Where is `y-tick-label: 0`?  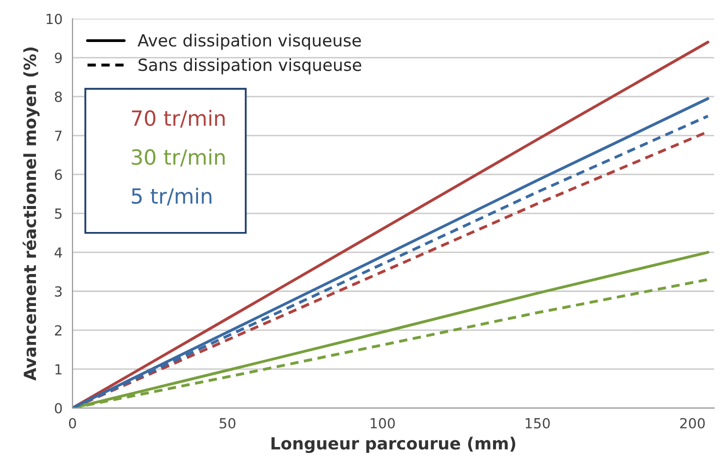 y-tick-label: 0 is located at coordinates (58, 408).